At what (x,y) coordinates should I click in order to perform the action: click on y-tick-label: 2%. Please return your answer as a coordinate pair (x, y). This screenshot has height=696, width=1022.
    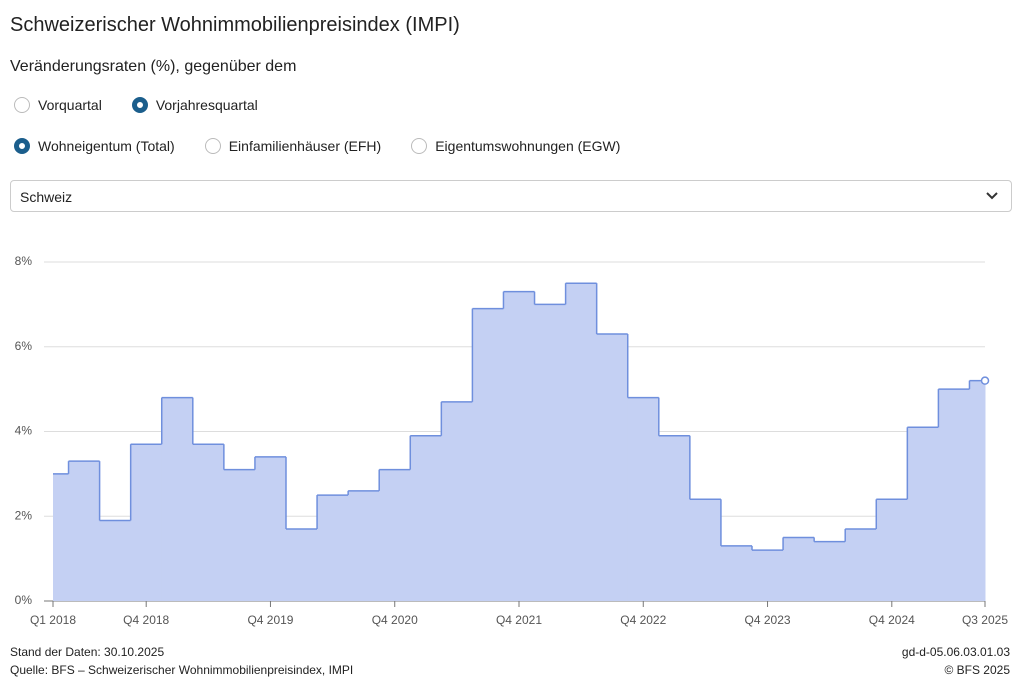
    Looking at the image, I should click on (24, 515).